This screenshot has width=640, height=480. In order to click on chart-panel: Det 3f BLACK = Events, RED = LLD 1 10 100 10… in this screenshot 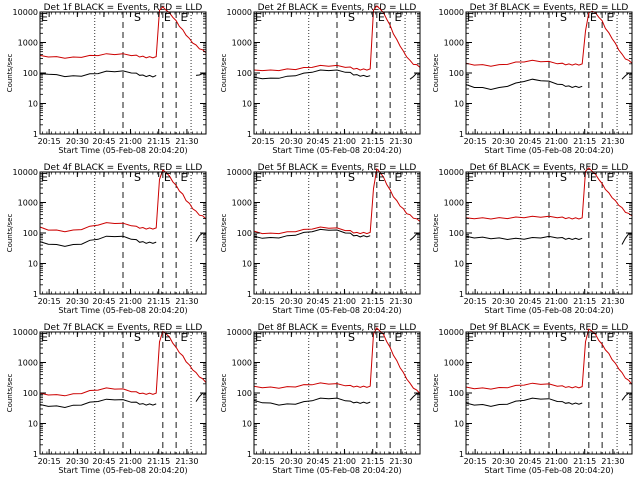, I will do `click(532, 79)`.